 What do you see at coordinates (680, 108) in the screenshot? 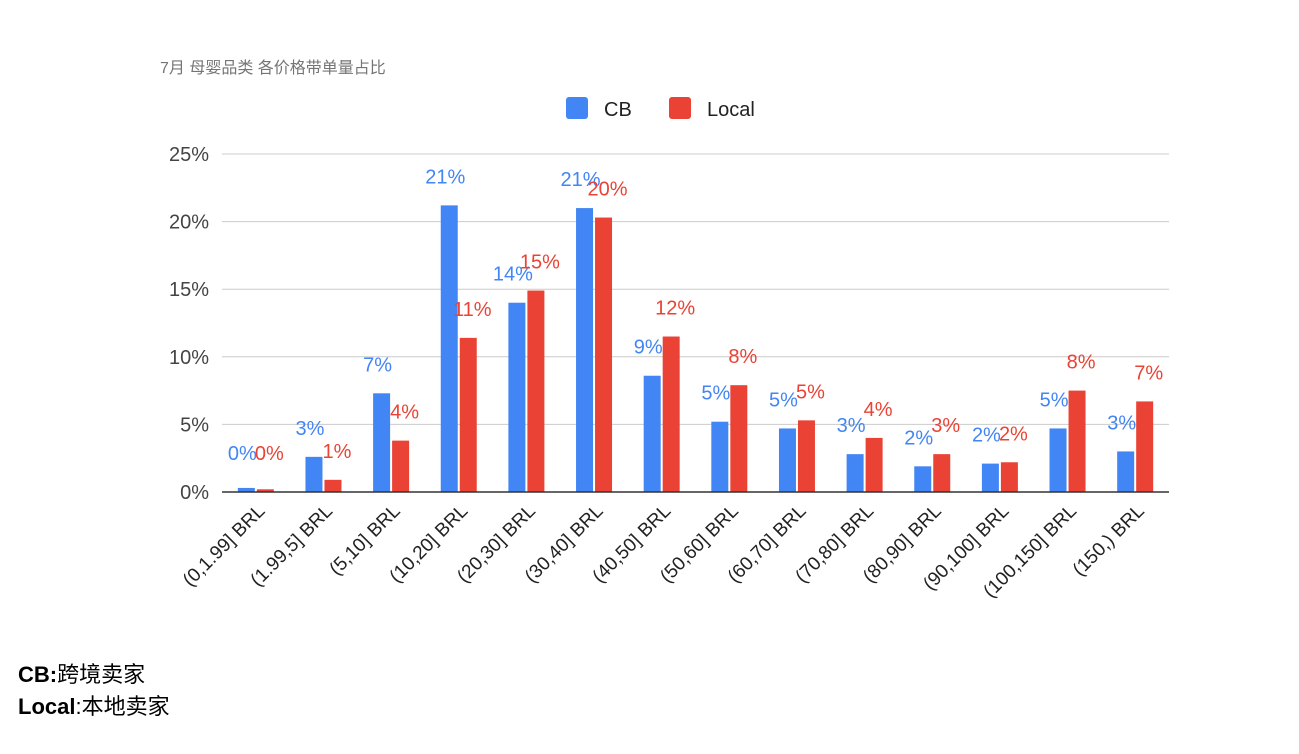
I see `legend-swatch-local` at bounding box center [680, 108].